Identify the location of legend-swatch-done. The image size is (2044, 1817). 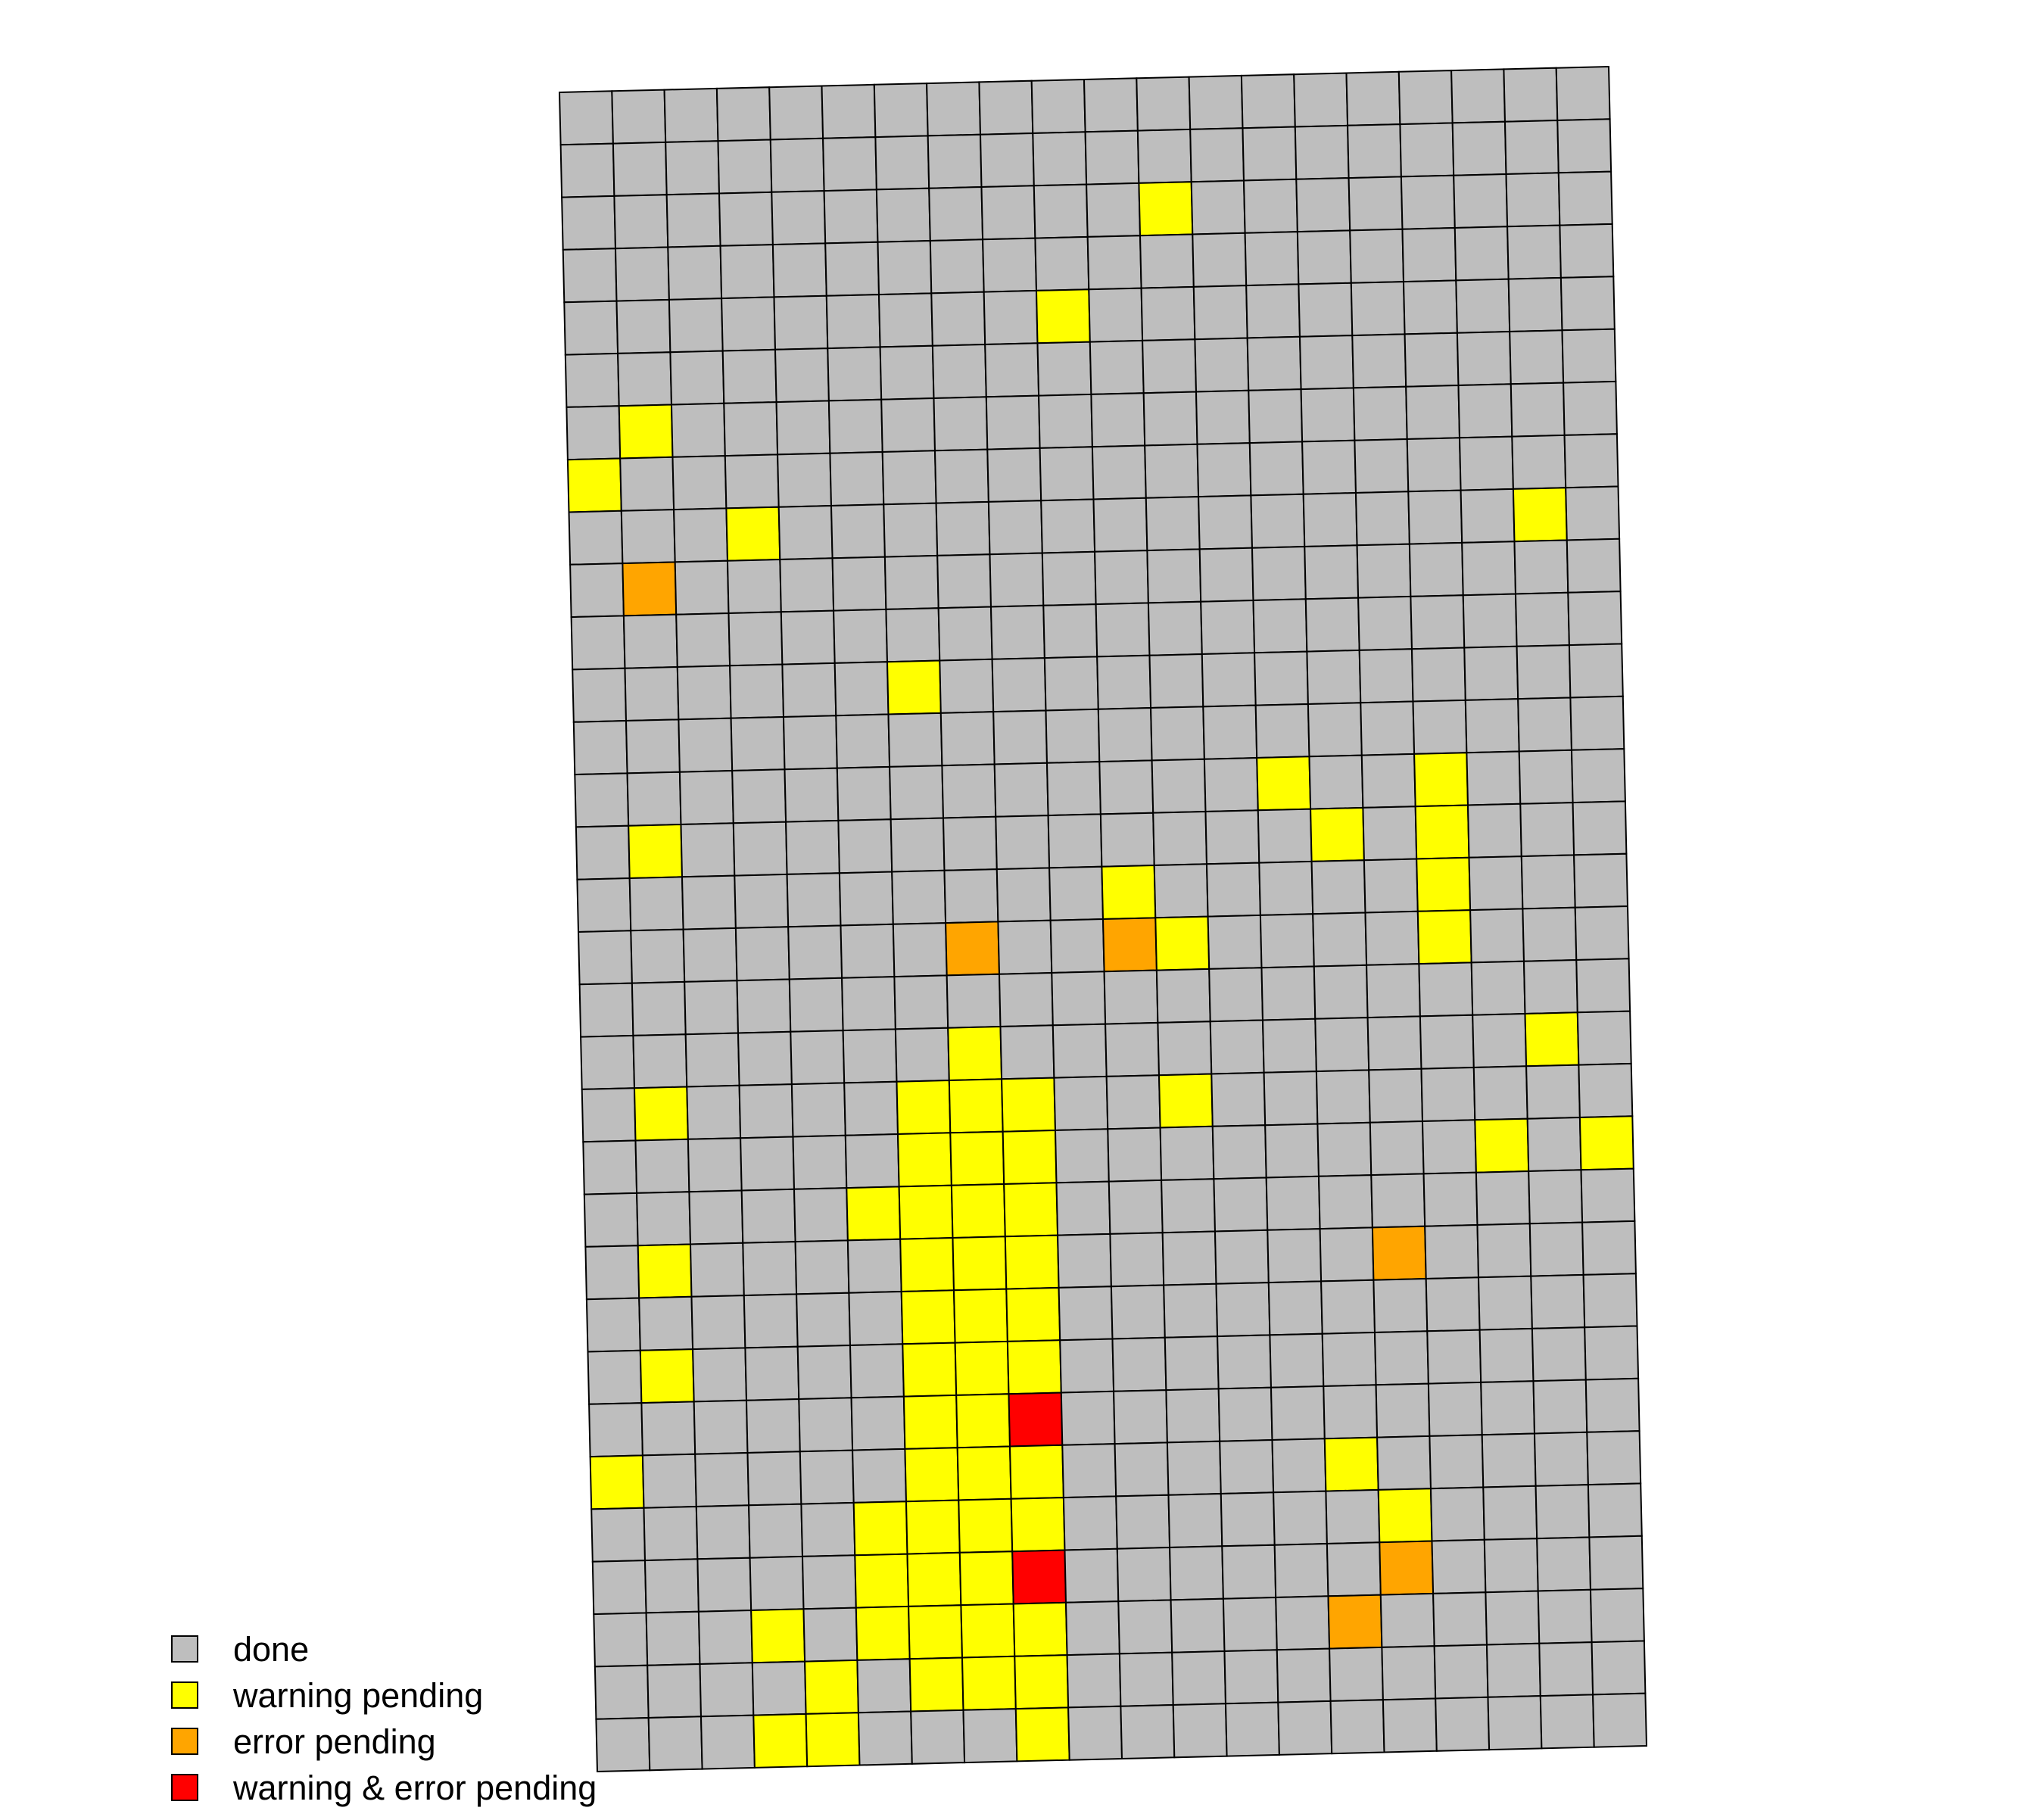
(184, 1649).